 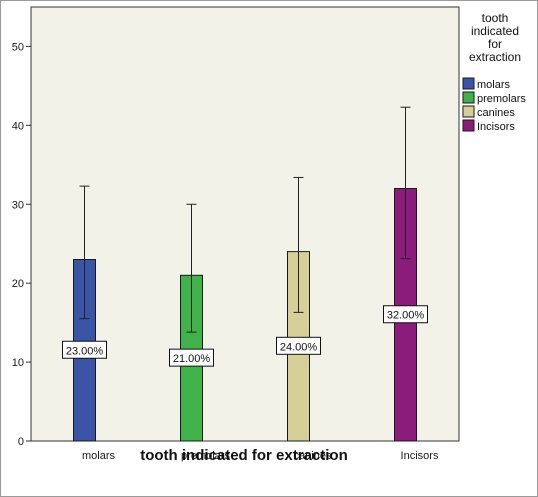 I want to click on category-labels-group: molars premolars canines Incisors, so click(x=260, y=456).